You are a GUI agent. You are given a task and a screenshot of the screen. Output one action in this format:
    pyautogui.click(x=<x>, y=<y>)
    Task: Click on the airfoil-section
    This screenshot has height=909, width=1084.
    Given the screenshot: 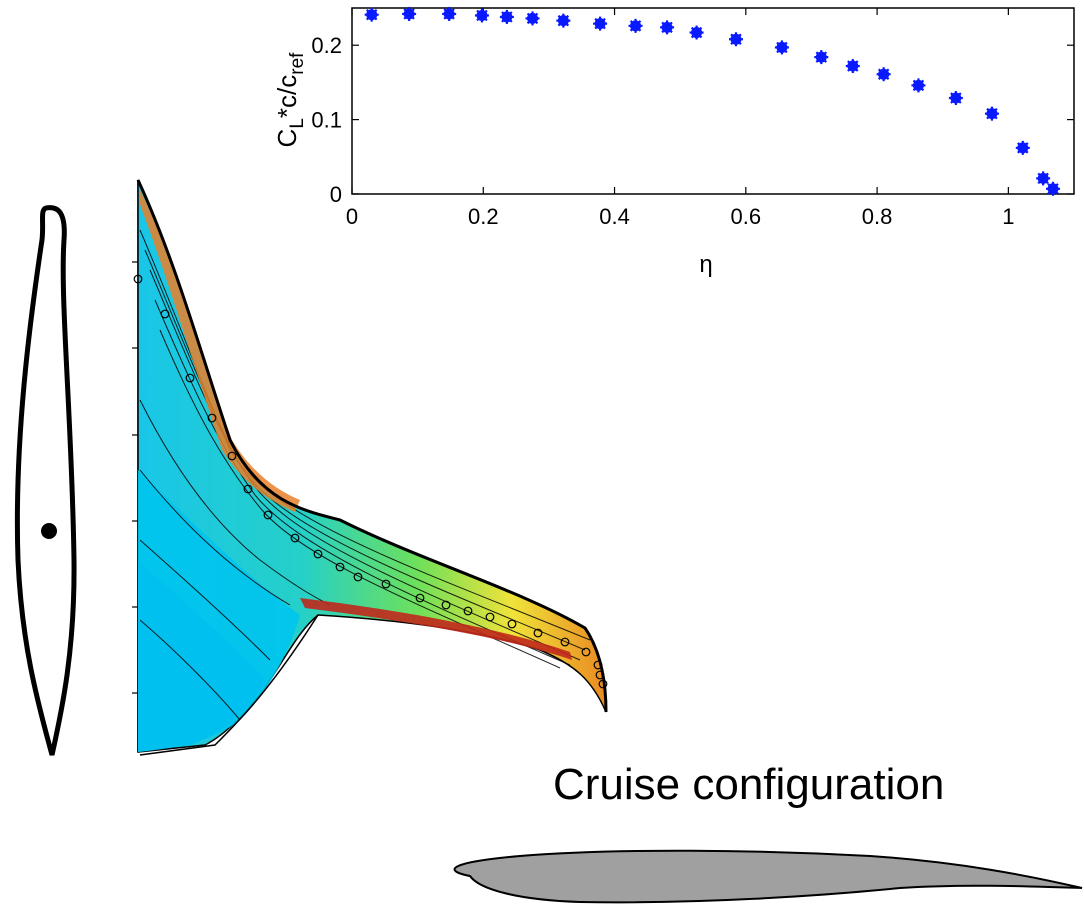 What is the action you would take?
    pyautogui.click(x=768, y=876)
    